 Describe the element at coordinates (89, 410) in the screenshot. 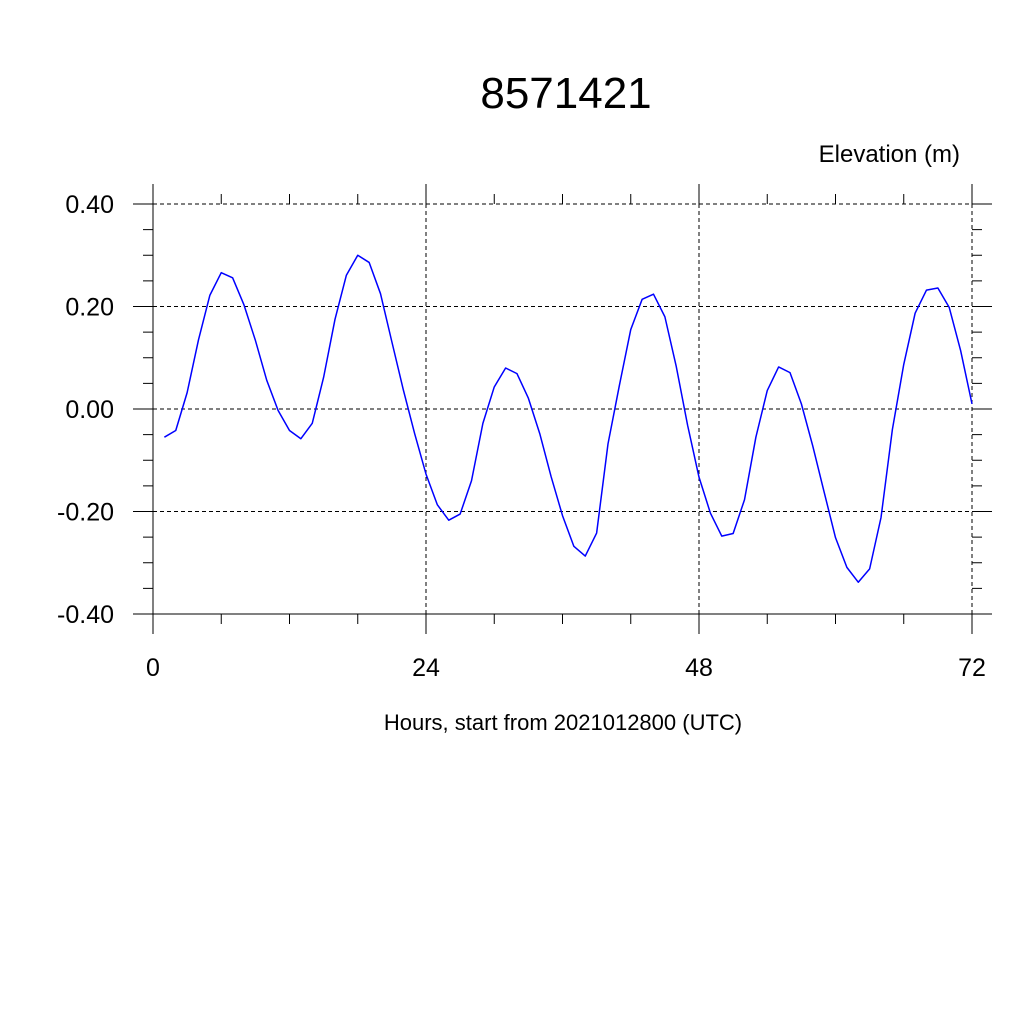

I see `y-tick-label: 0.00` at that location.